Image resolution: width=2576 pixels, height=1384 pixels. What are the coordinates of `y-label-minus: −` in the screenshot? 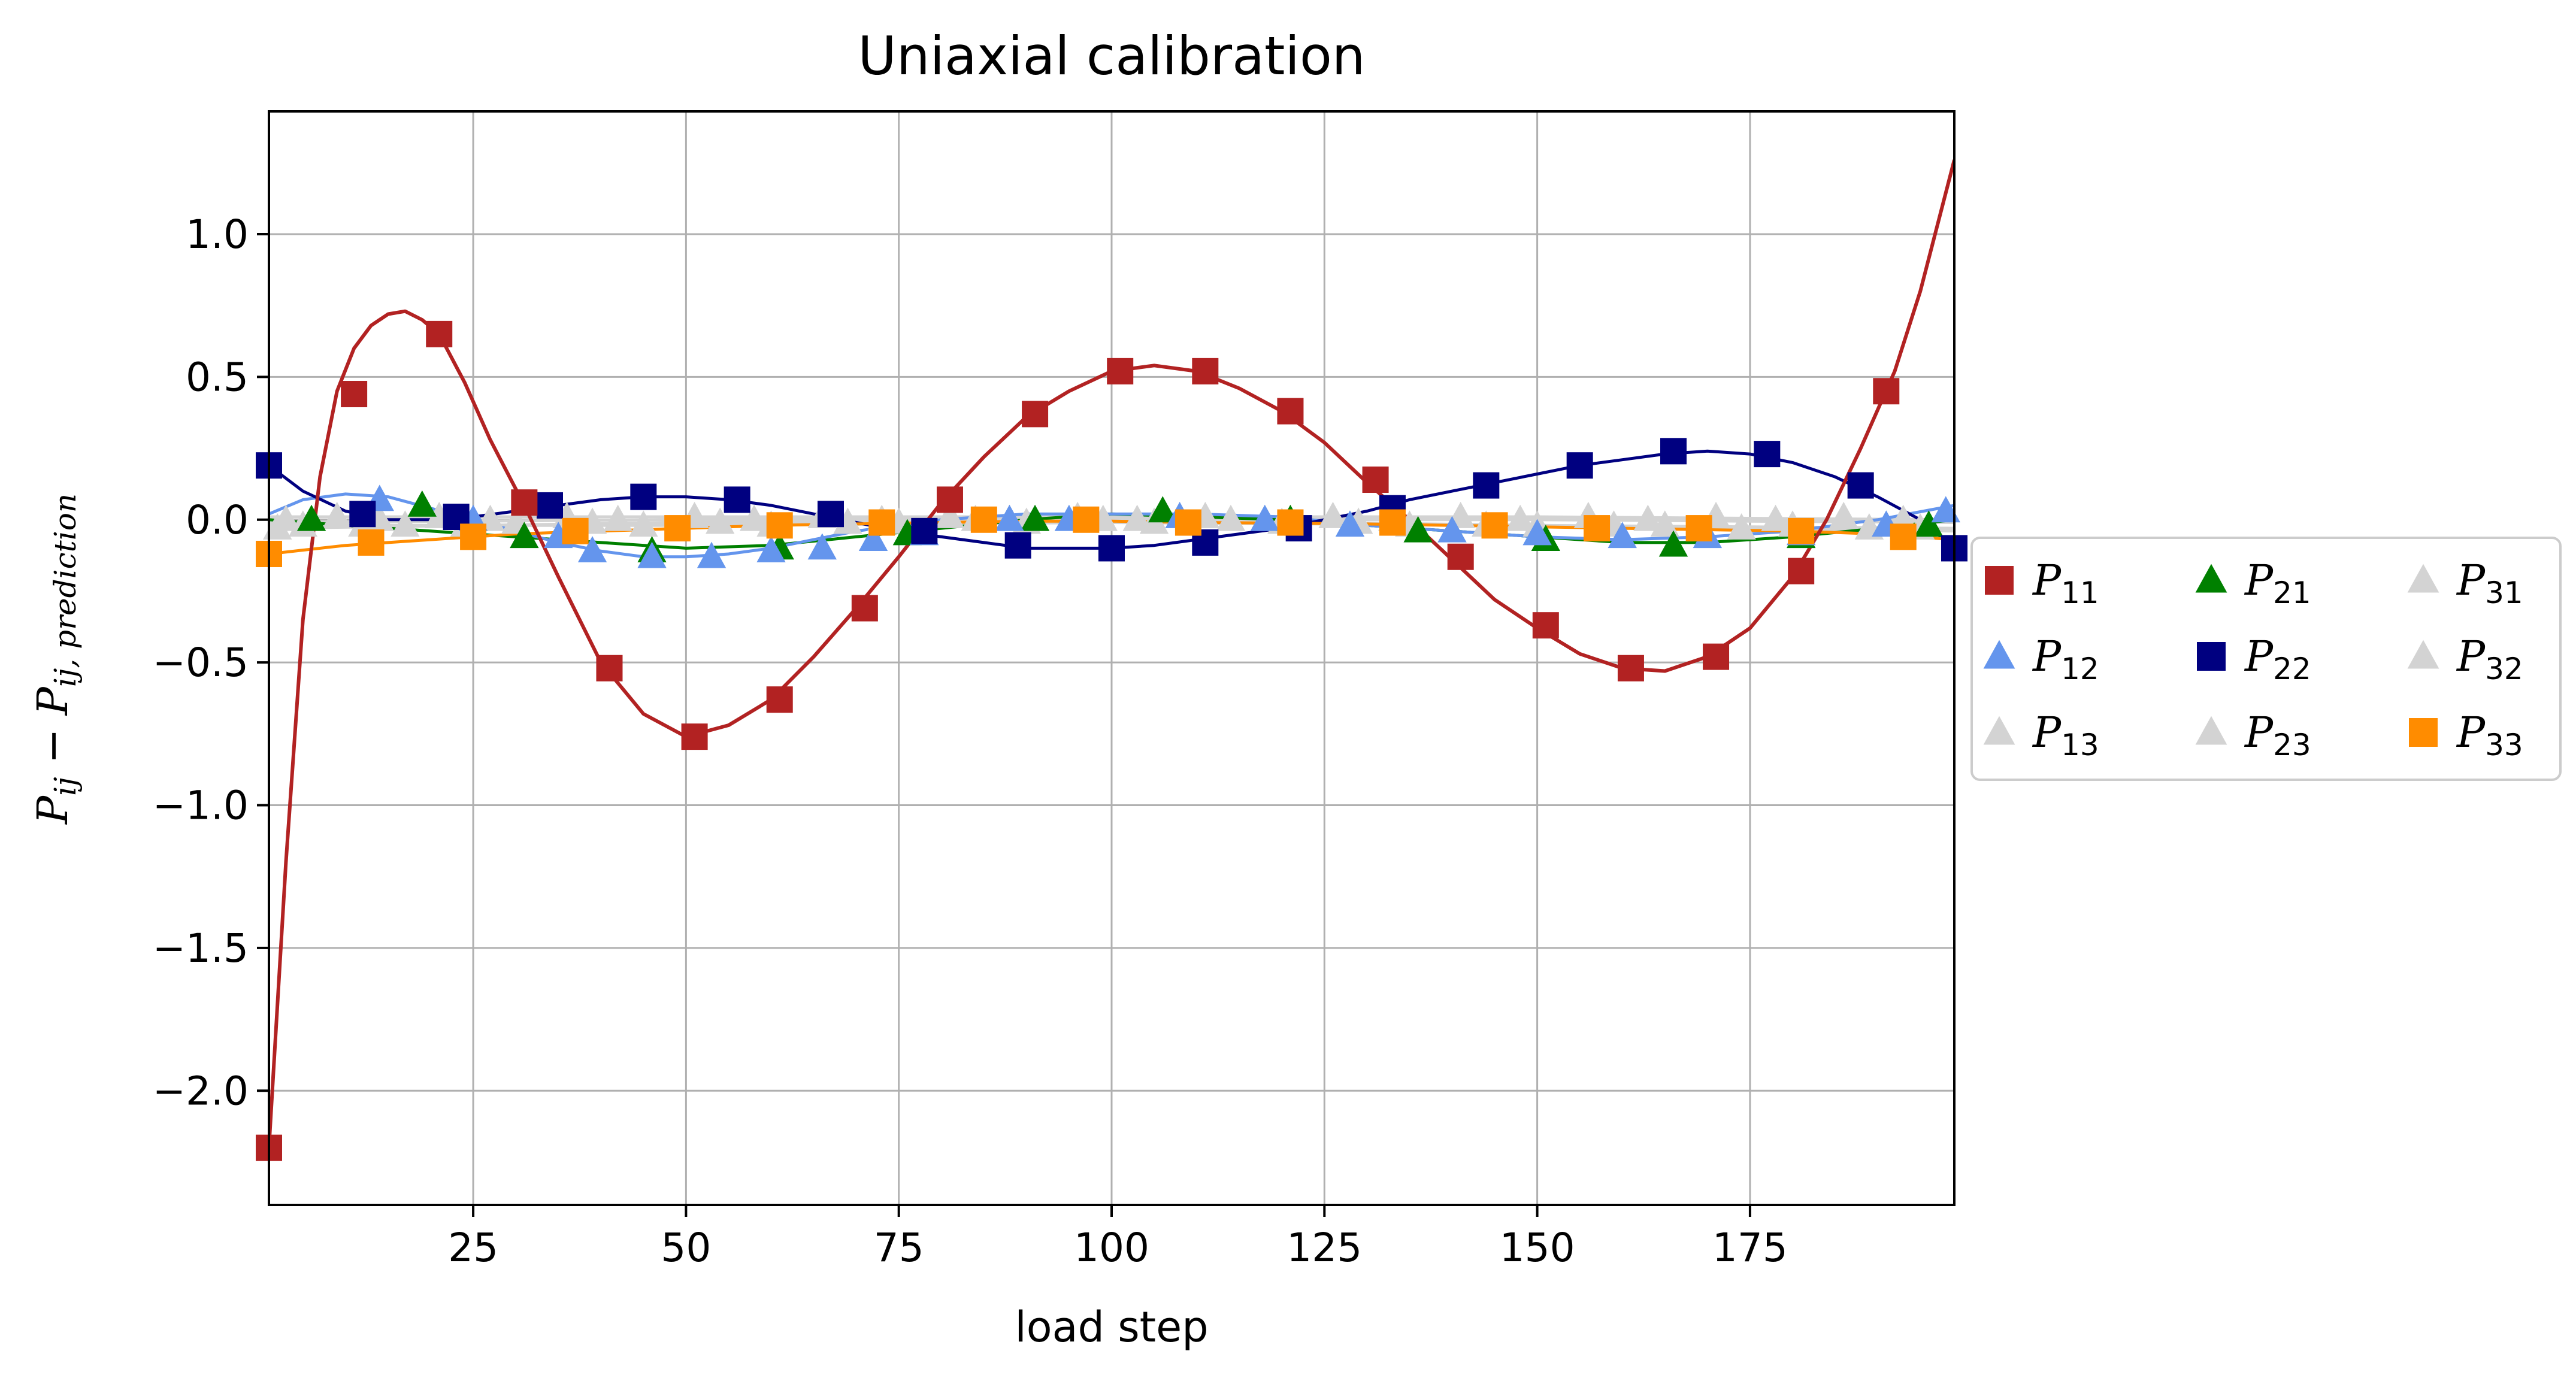 It's located at (52, 746).